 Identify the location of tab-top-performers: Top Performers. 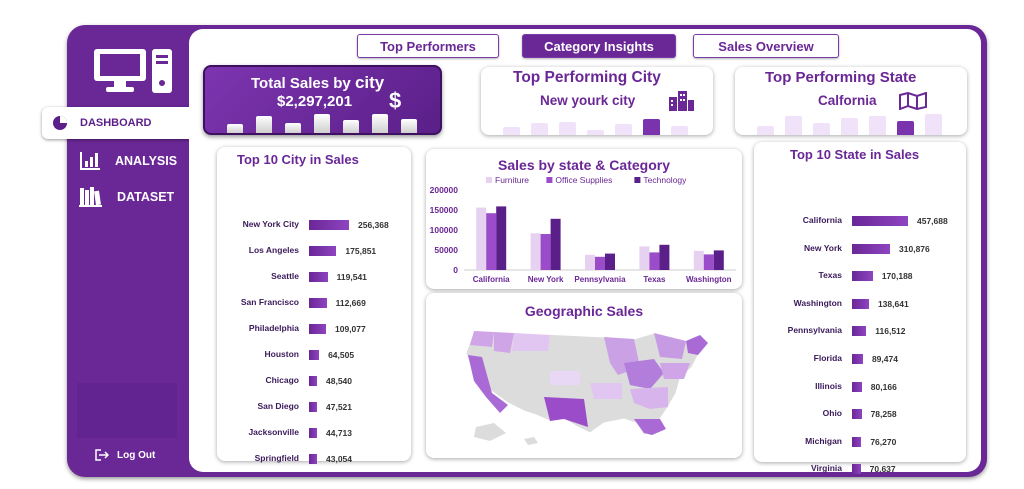
(428, 46).